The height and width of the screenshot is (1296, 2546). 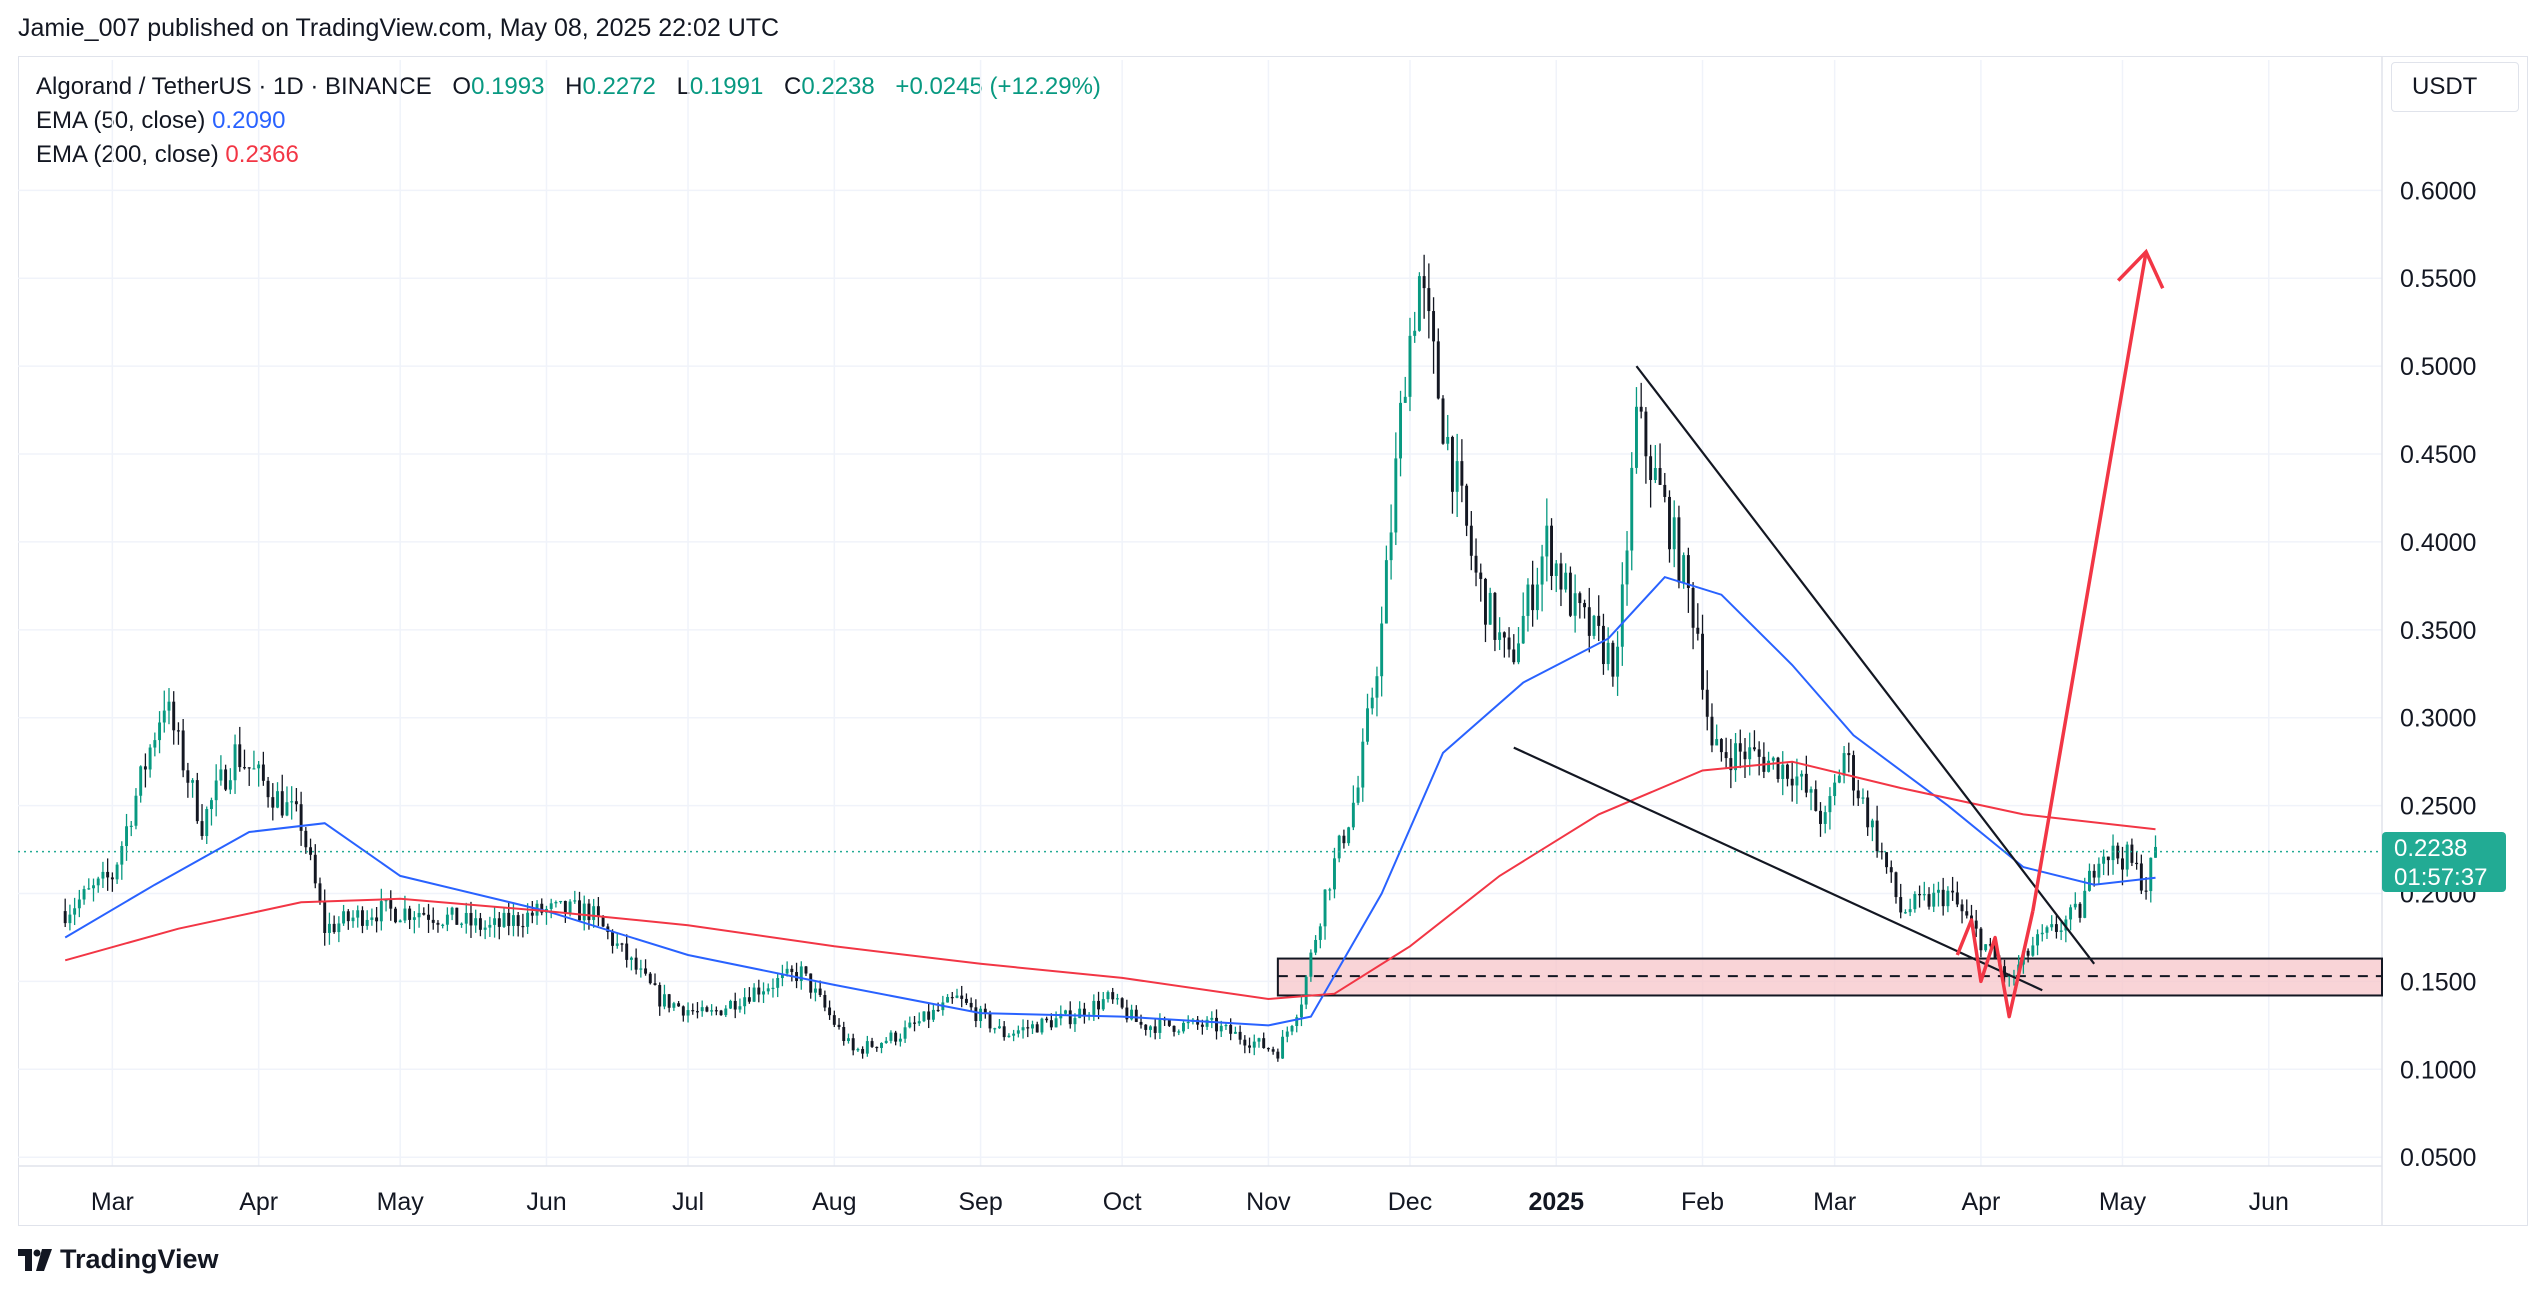 I want to click on x-tick-label: Dec, so click(x=1410, y=1202).